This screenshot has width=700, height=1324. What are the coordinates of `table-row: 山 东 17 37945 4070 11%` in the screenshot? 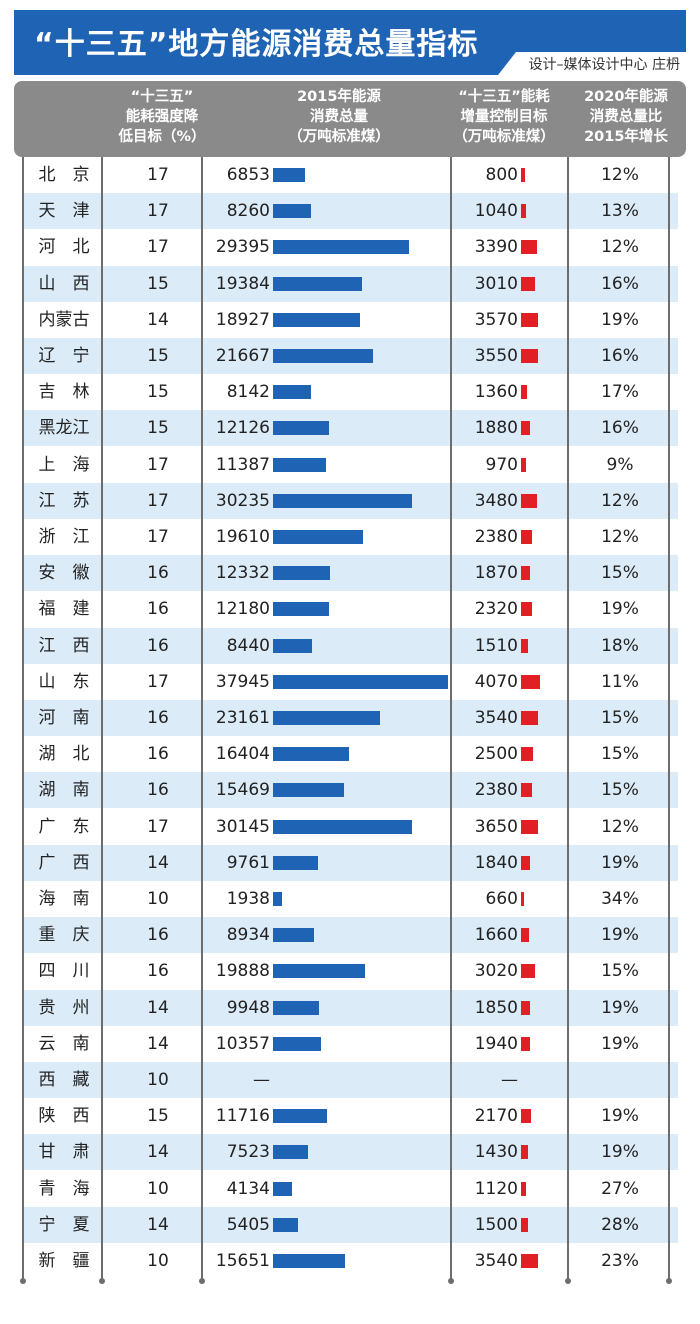 It's located at (350, 682).